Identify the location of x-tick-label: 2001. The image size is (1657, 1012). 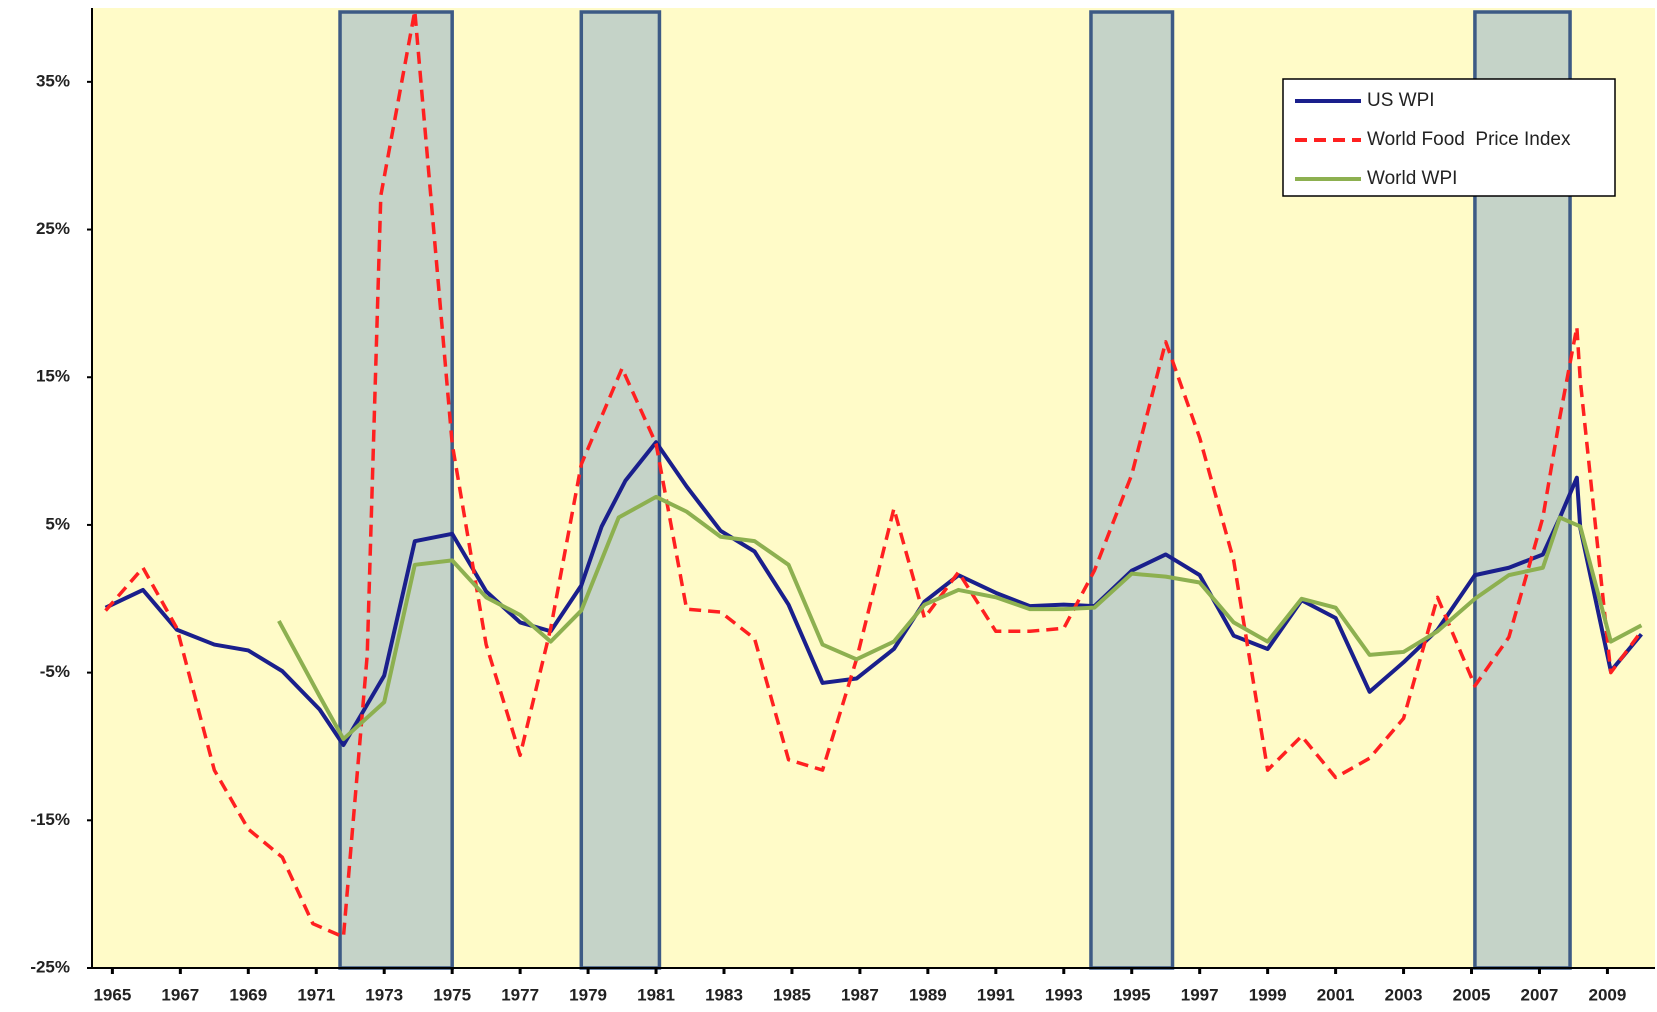
(1336, 994).